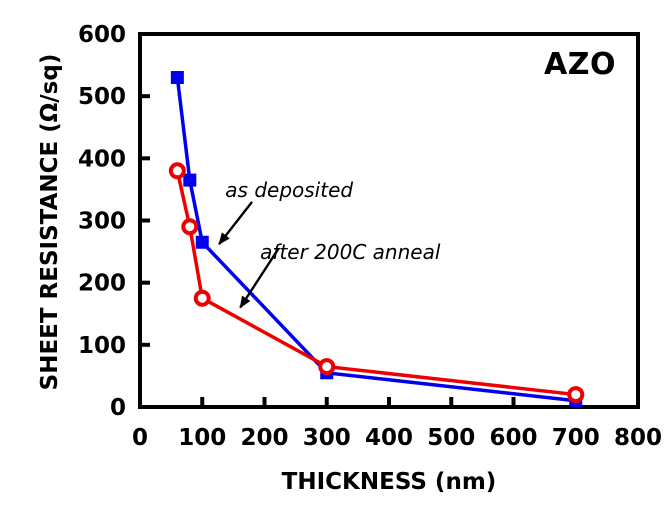 This screenshot has width=668, height=507. What do you see at coordinates (259, 278) in the screenshot?
I see `annotation-arrow-line` at bounding box center [259, 278].